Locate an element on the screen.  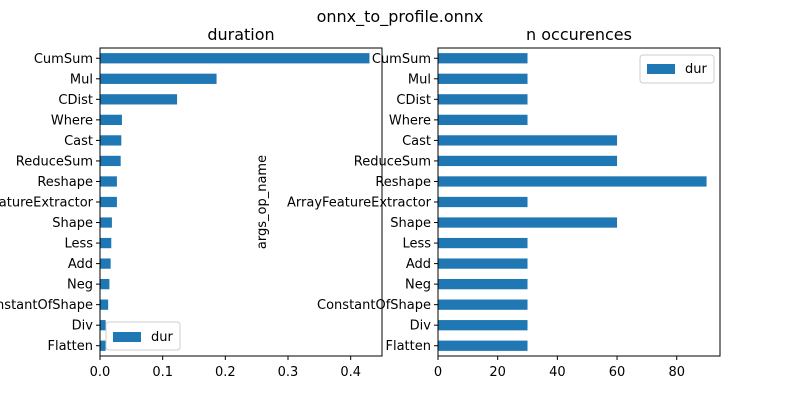
occurrences-xtick-label-0: 0 is located at coordinates (438, 372).